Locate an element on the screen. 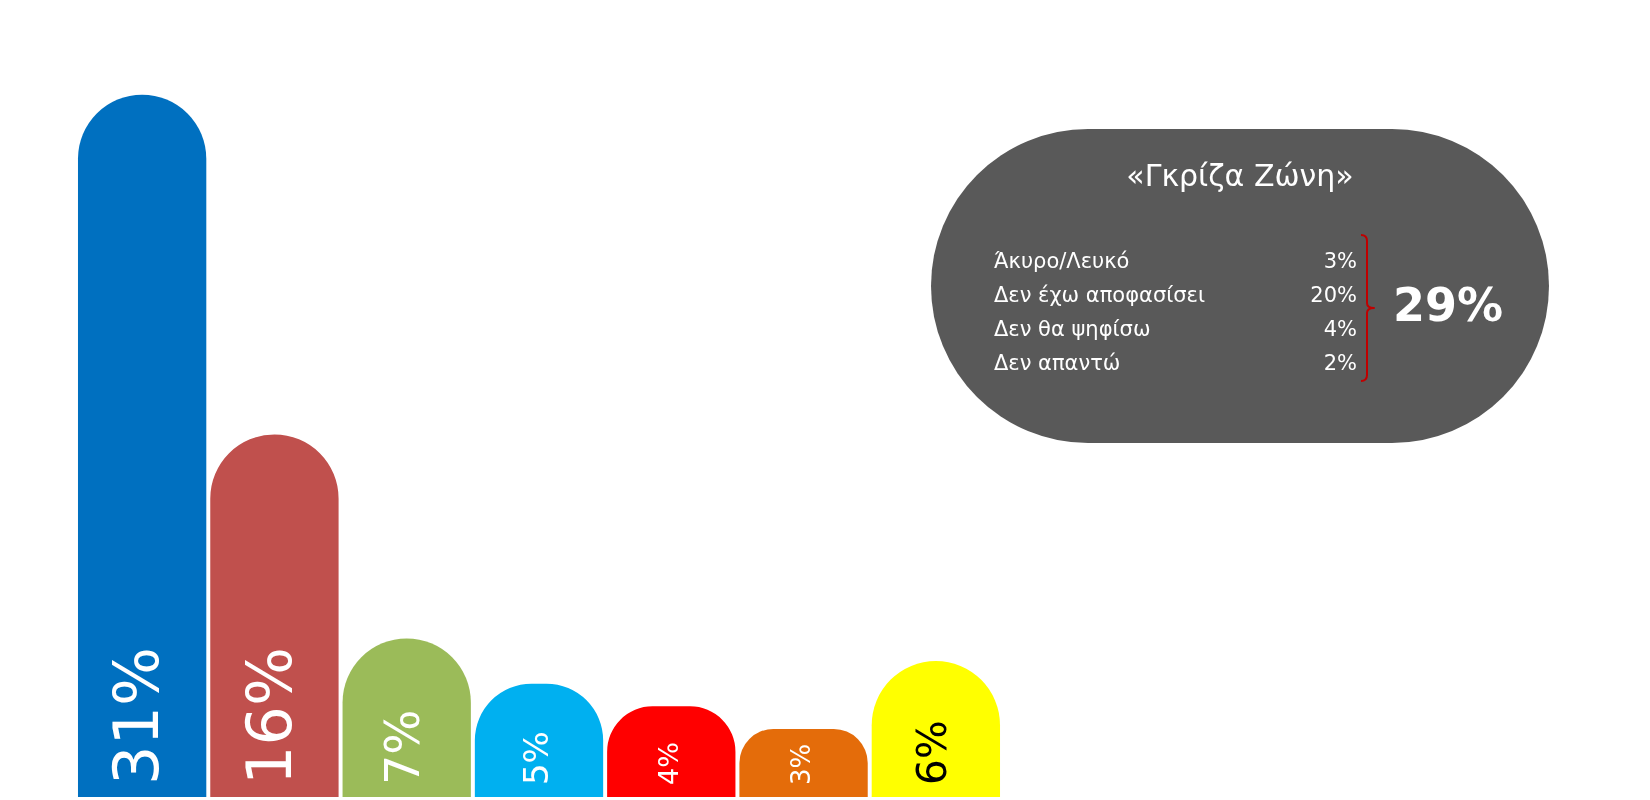  annotation: Δεν έχω αποφασίσει is located at coordinates (1100, 295).